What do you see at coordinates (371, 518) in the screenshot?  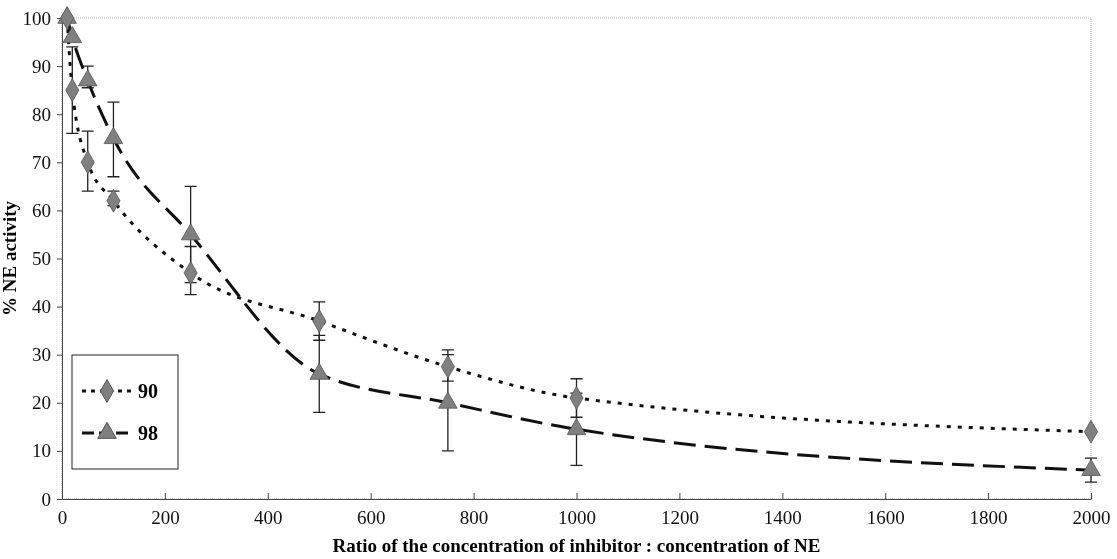 I see `x-tick-label: 600` at bounding box center [371, 518].